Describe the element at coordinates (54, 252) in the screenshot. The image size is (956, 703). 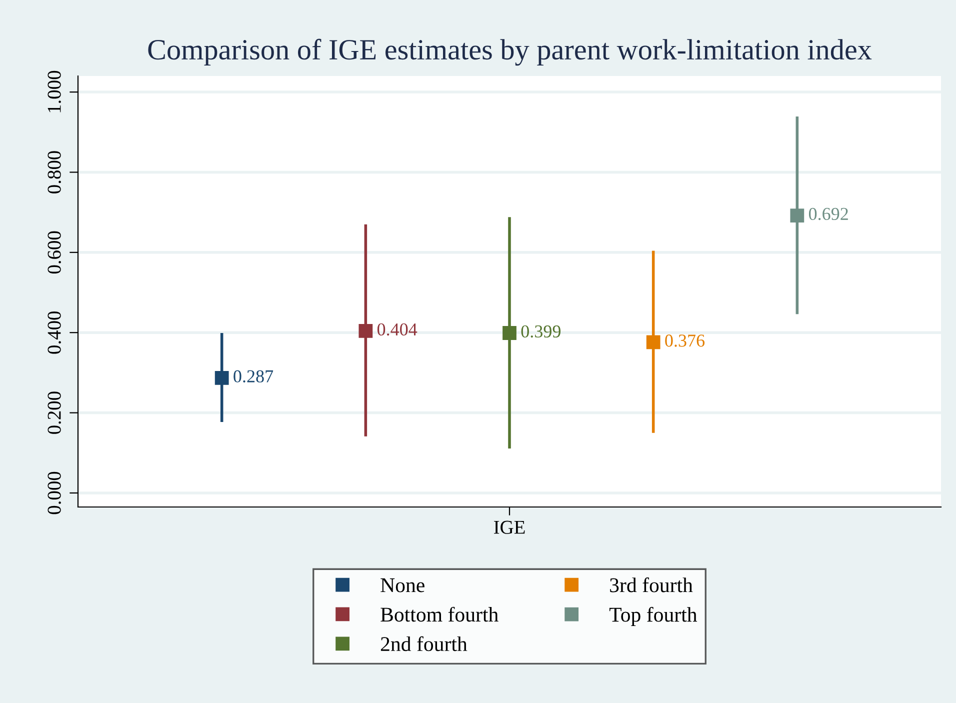
I see `y-tick-label: 0.600` at that location.